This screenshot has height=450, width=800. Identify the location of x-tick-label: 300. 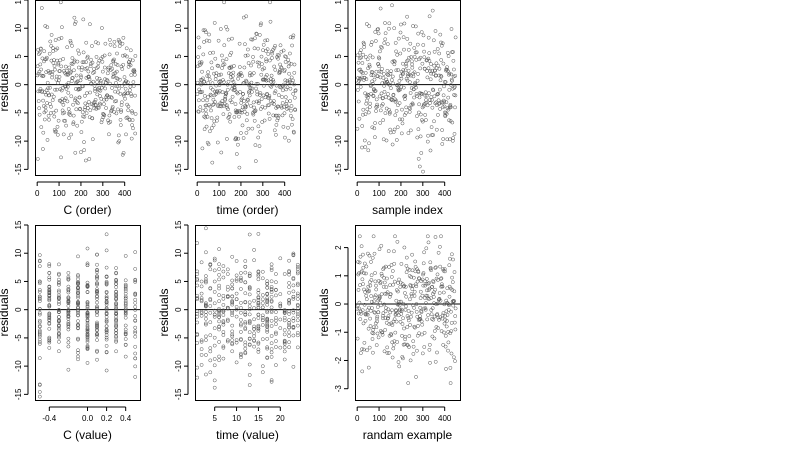
(103, 193).